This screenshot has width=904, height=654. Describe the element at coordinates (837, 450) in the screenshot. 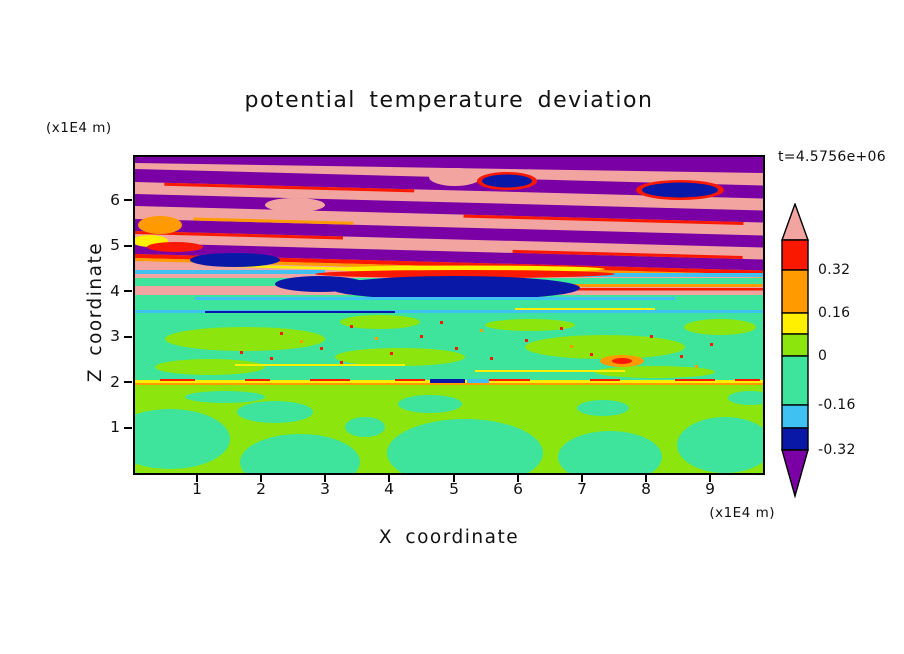

I see `colorbar-label: -0.32` at that location.